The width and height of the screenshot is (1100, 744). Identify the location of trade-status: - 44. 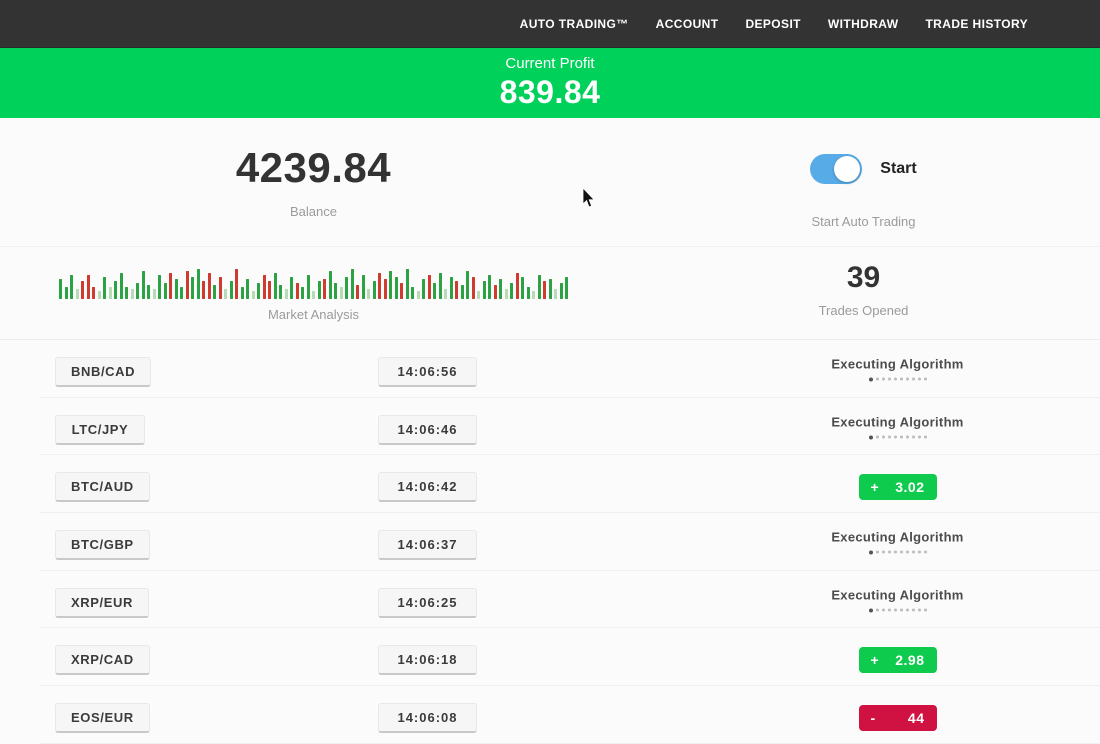
(897, 715).